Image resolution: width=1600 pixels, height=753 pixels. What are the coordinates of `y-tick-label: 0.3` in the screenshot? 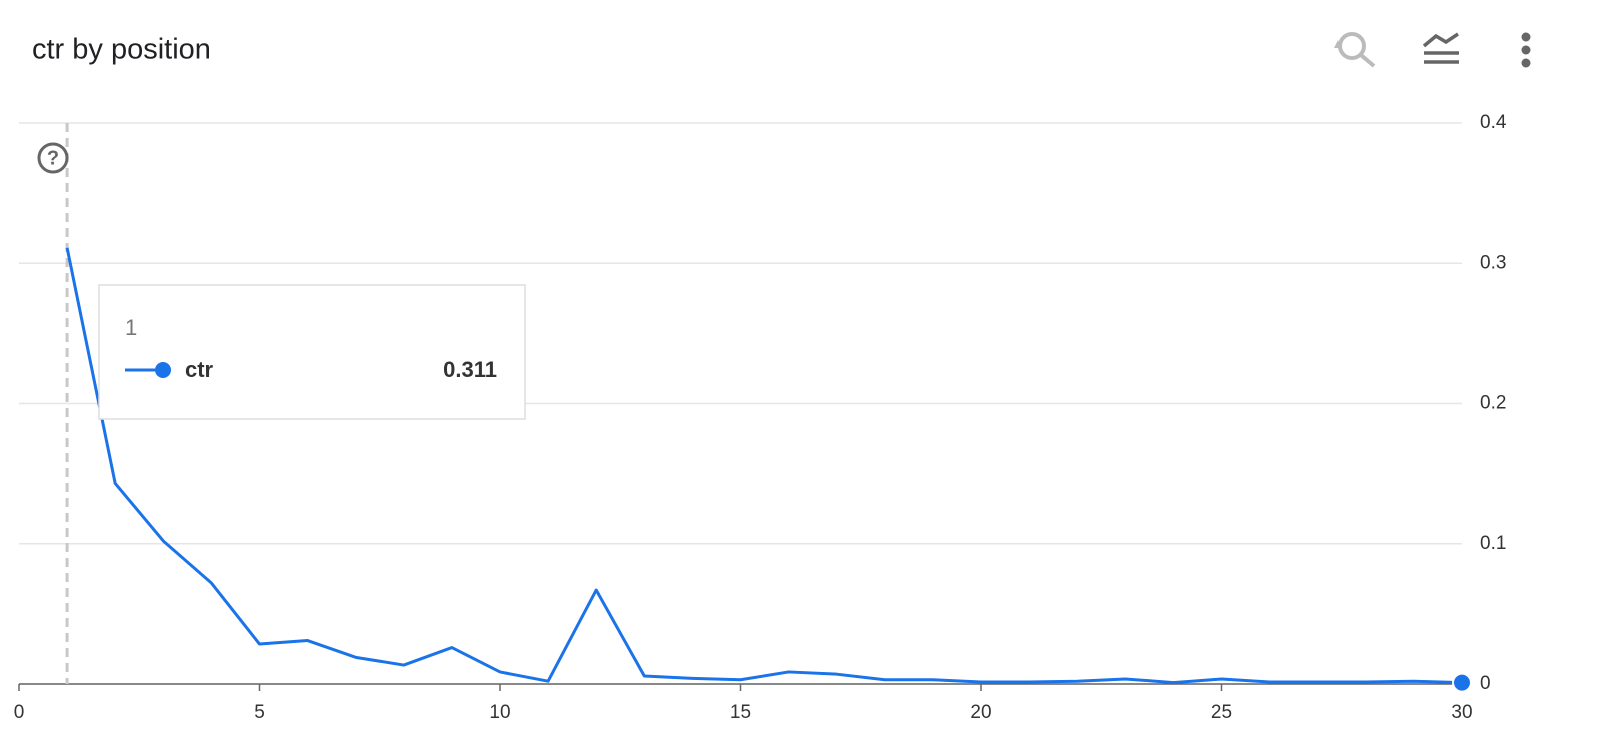 It's located at (1493, 262).